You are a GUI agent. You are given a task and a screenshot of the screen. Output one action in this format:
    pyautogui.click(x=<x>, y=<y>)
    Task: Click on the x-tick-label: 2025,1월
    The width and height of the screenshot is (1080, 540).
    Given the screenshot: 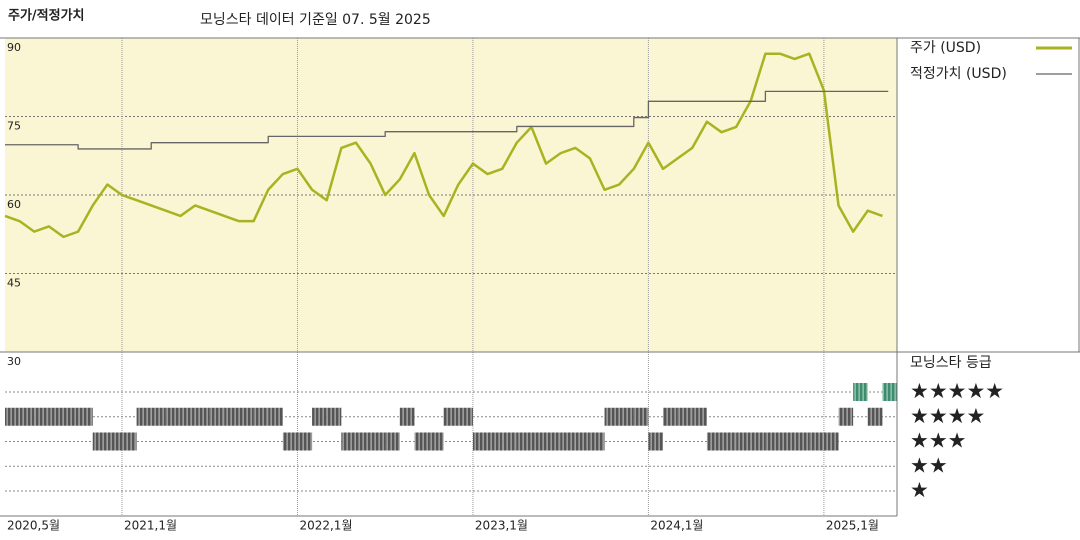 What is the action you would take?
    pyautogui.click(x=852, y=526)
    